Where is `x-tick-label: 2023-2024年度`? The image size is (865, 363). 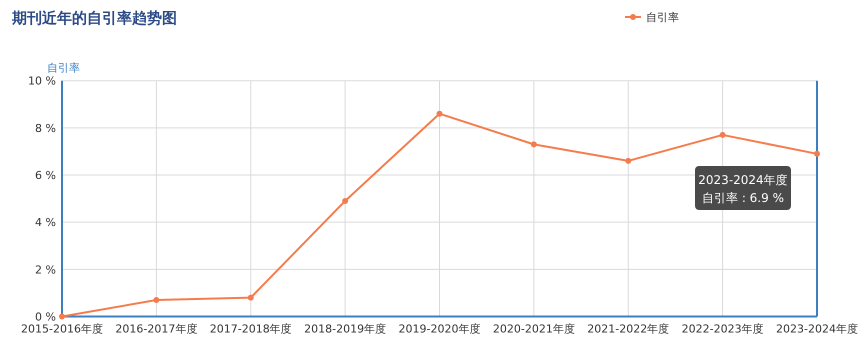
x-tick-label: 2023-2024年度 is located at coordinates (817, 329).